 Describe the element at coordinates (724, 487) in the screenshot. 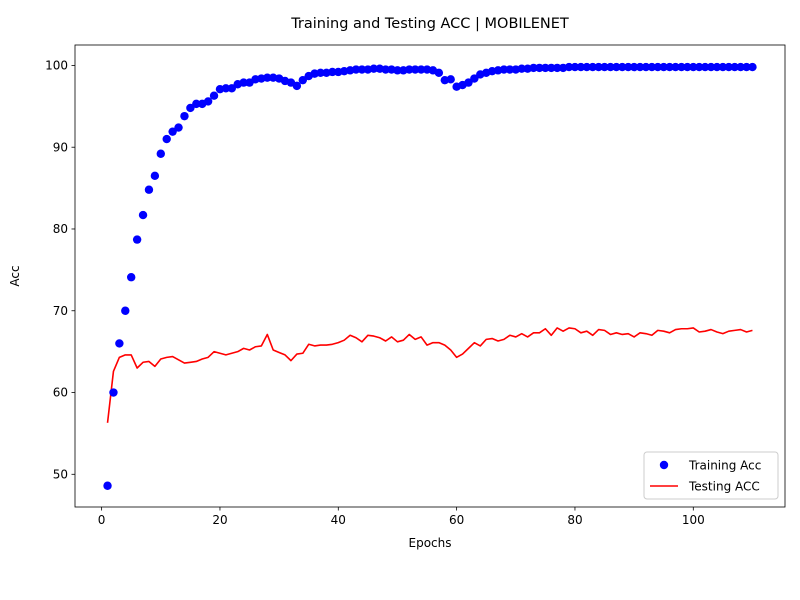

I see `legend-label-testing-acc: Testing ACC` at that location.